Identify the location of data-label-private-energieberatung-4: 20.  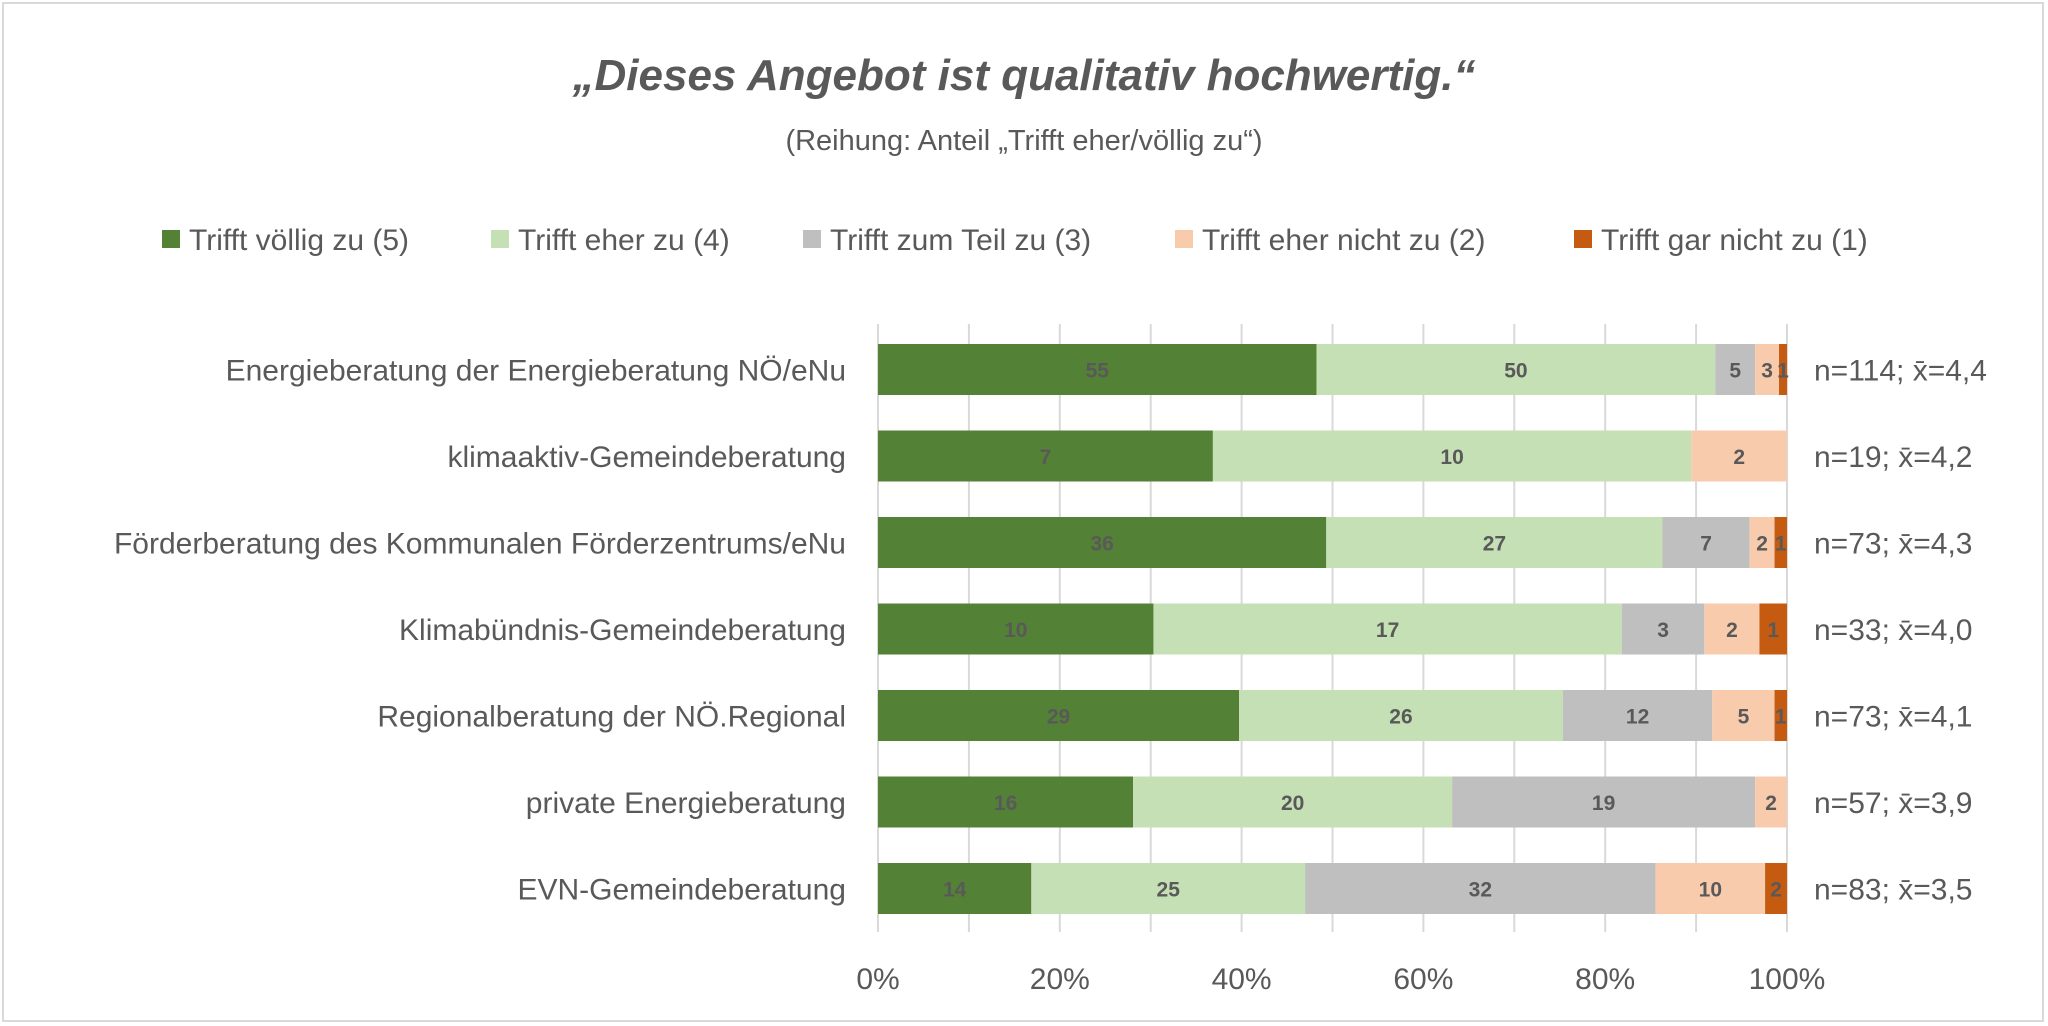
(1292, 803).